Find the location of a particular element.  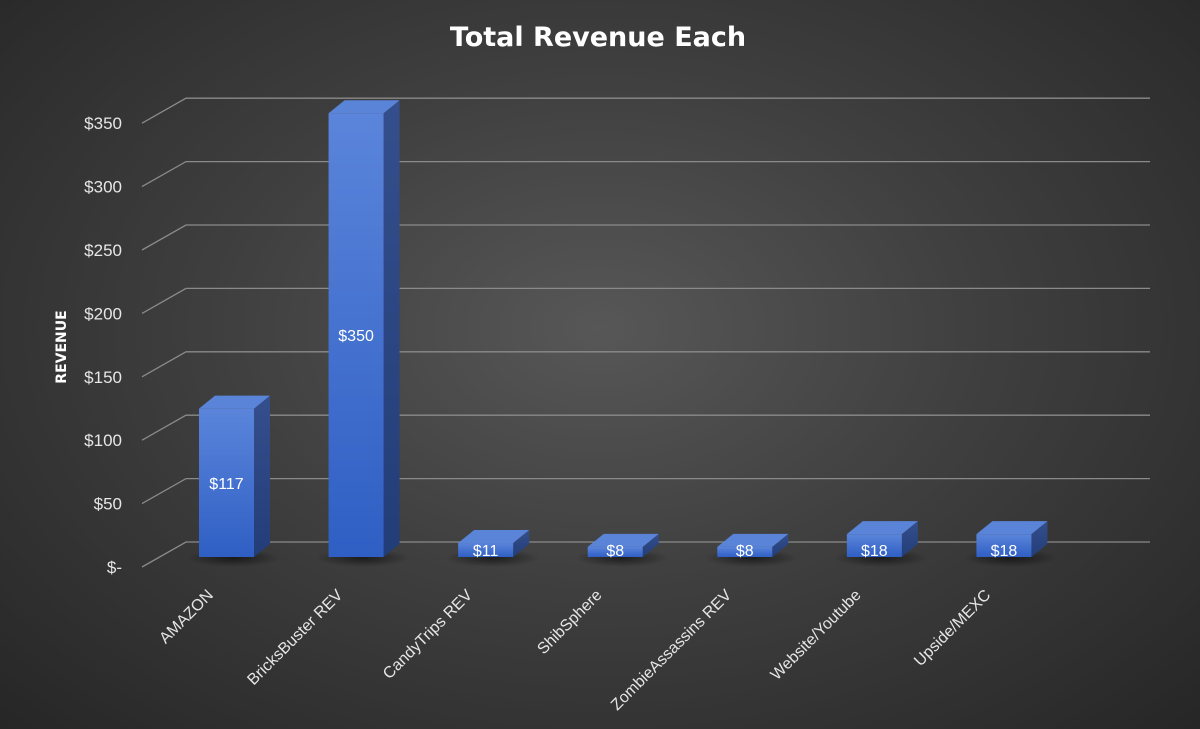

y-tick-label: $300 is located at coordinates (103, 187).